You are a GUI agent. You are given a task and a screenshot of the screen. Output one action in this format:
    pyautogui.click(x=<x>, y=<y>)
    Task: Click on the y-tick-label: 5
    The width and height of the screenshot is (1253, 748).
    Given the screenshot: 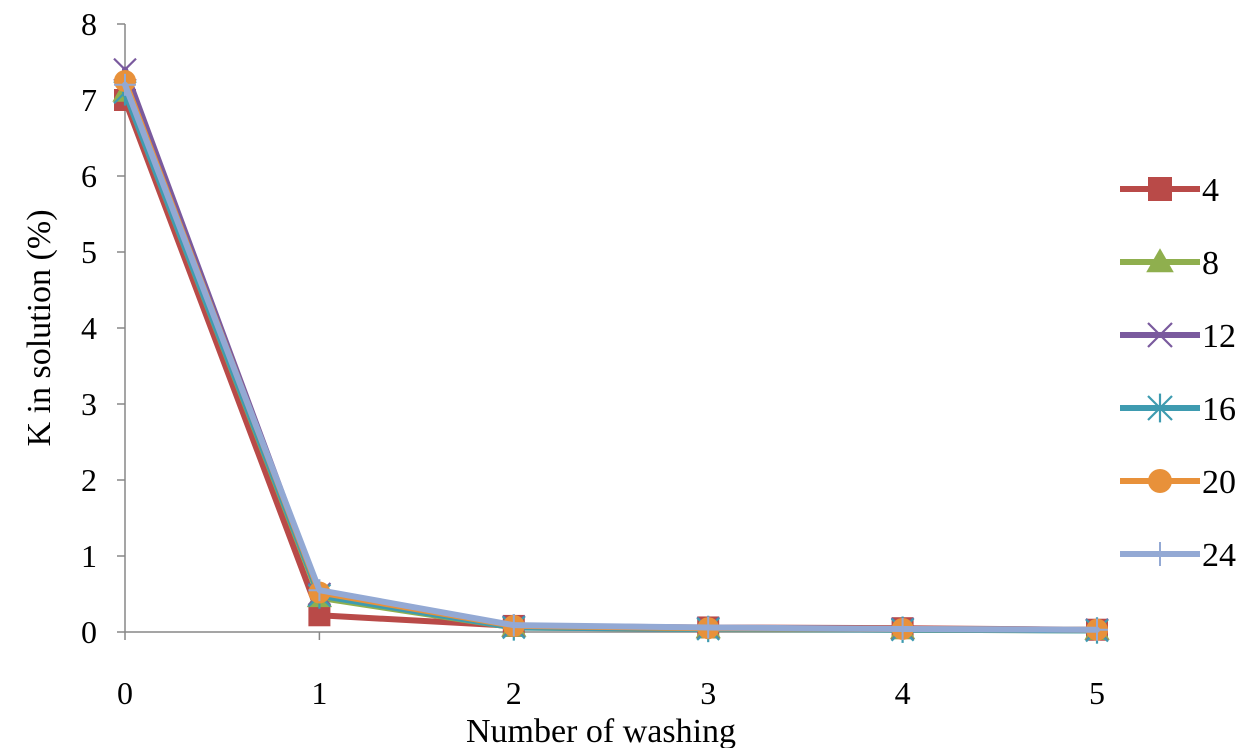 What is the action you would take?
    pyautogui.click(x=89, y=252)
    